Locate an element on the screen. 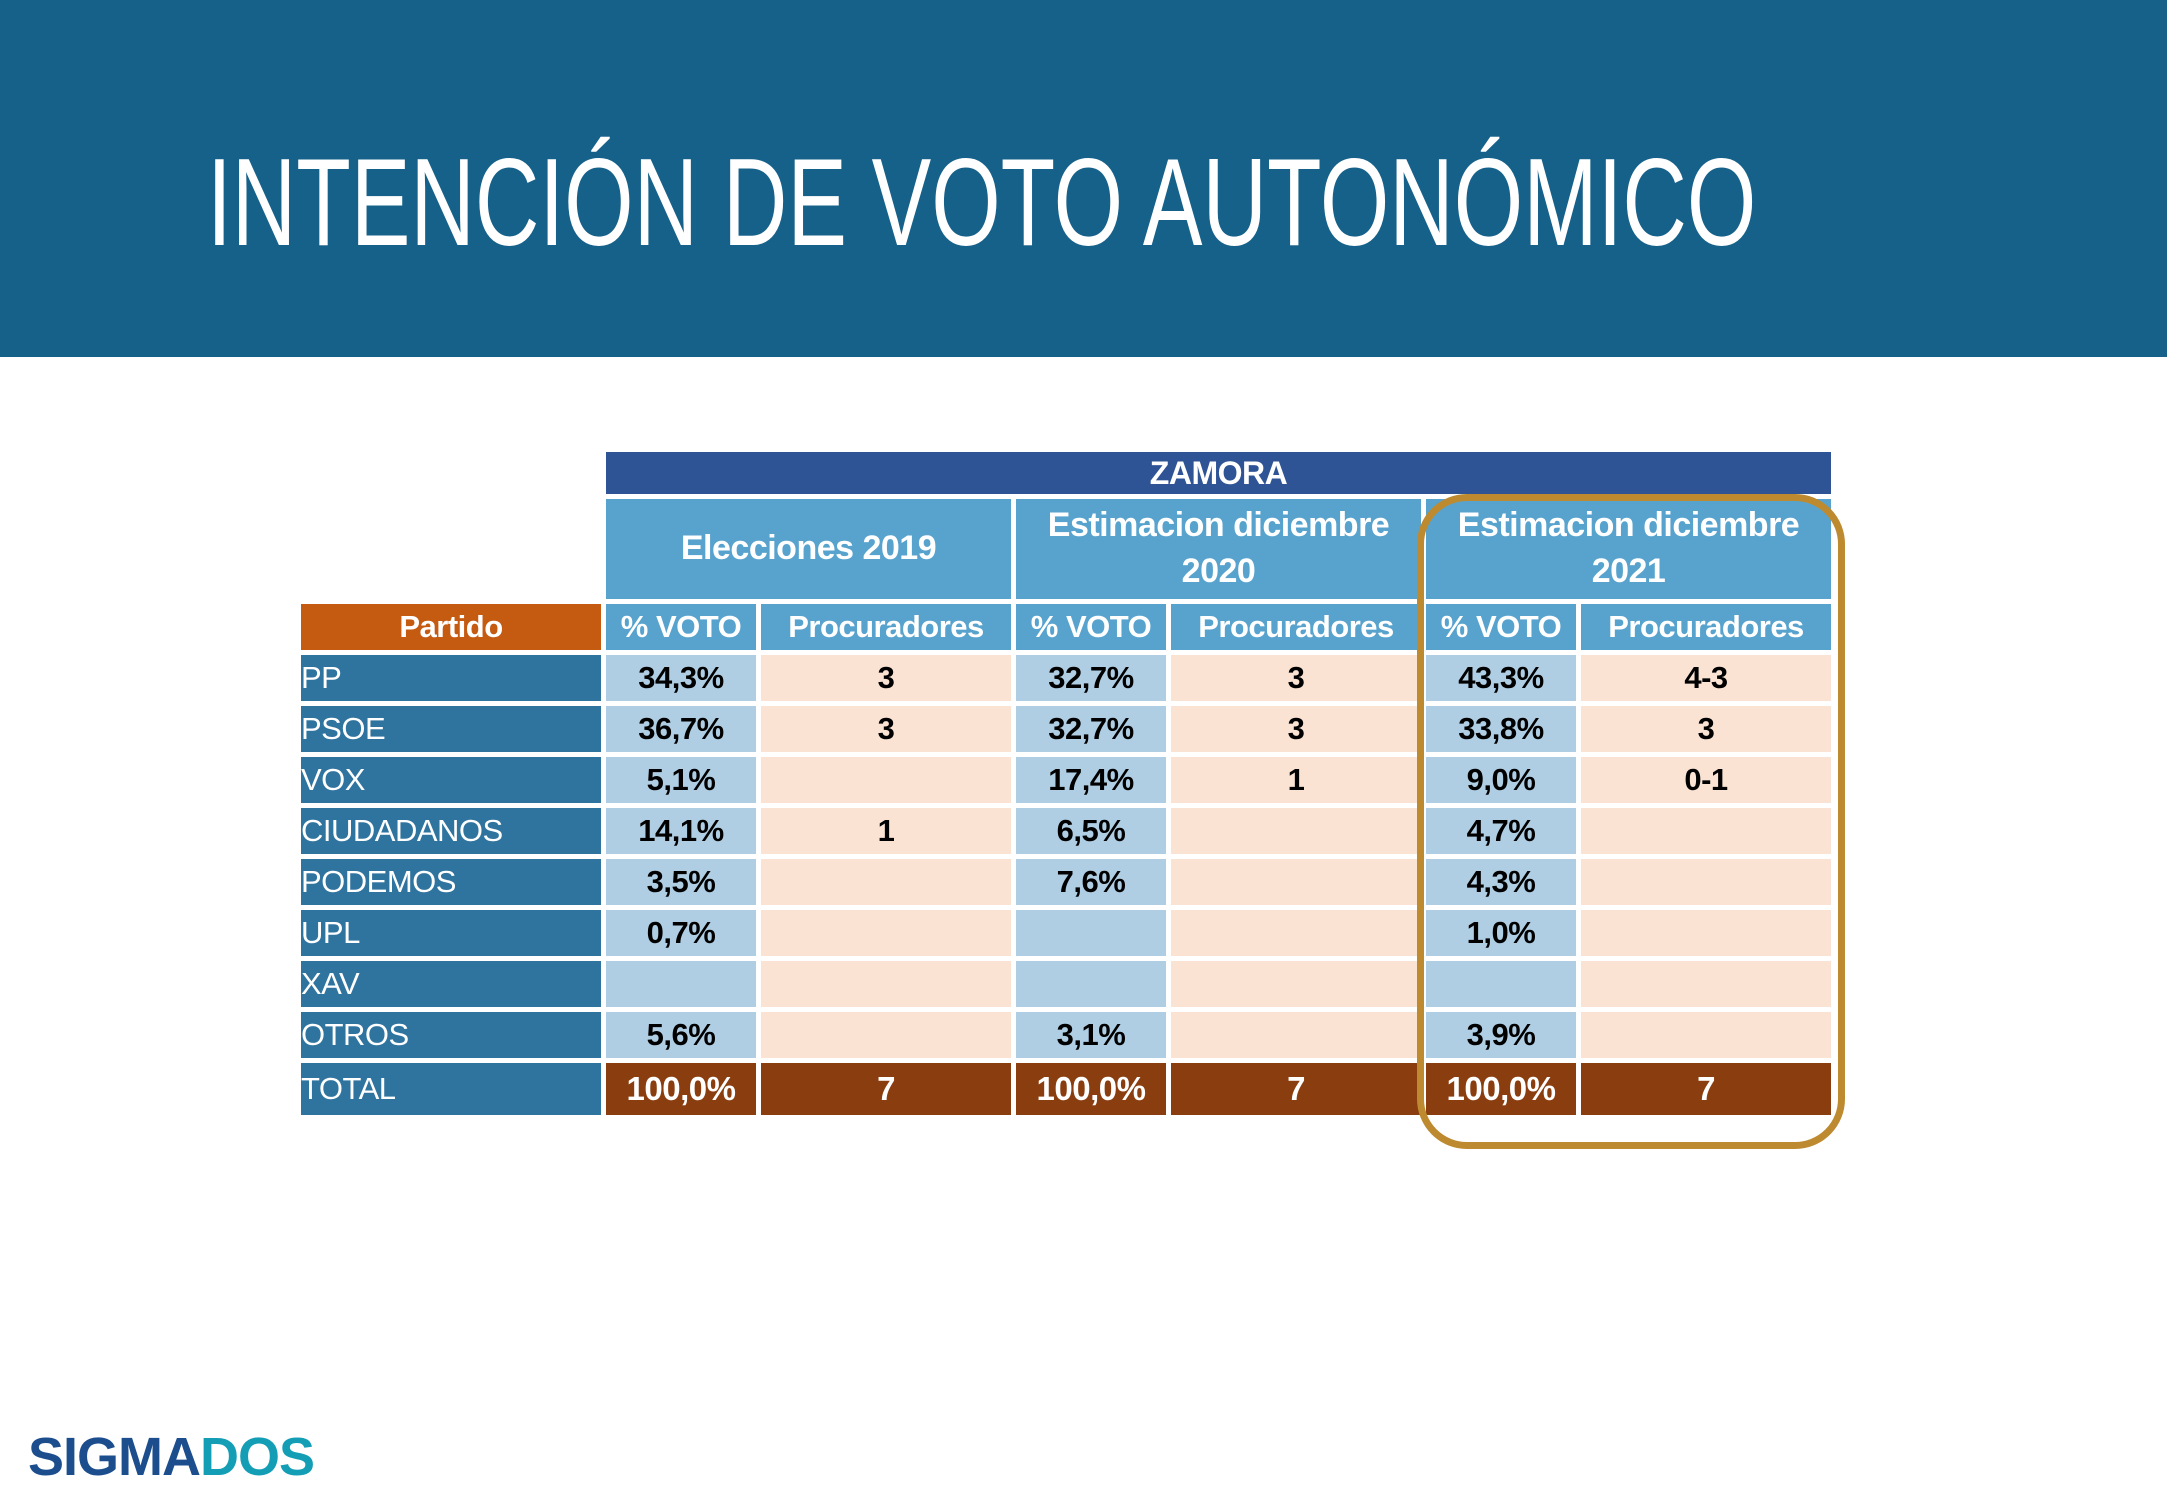 This screenshot has width=2167, height=1500. region-header-row: ZAMORA is located at coordinates (1066, 473).